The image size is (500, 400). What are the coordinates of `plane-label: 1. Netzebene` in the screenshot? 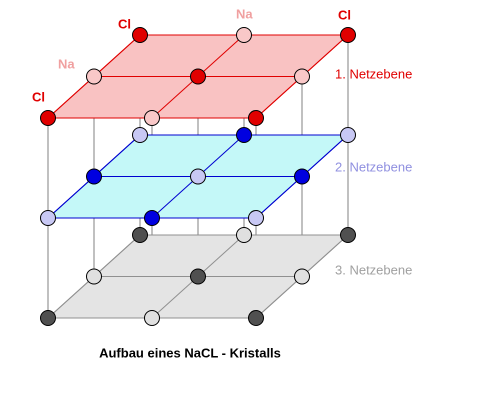 It's located at (373, 73).